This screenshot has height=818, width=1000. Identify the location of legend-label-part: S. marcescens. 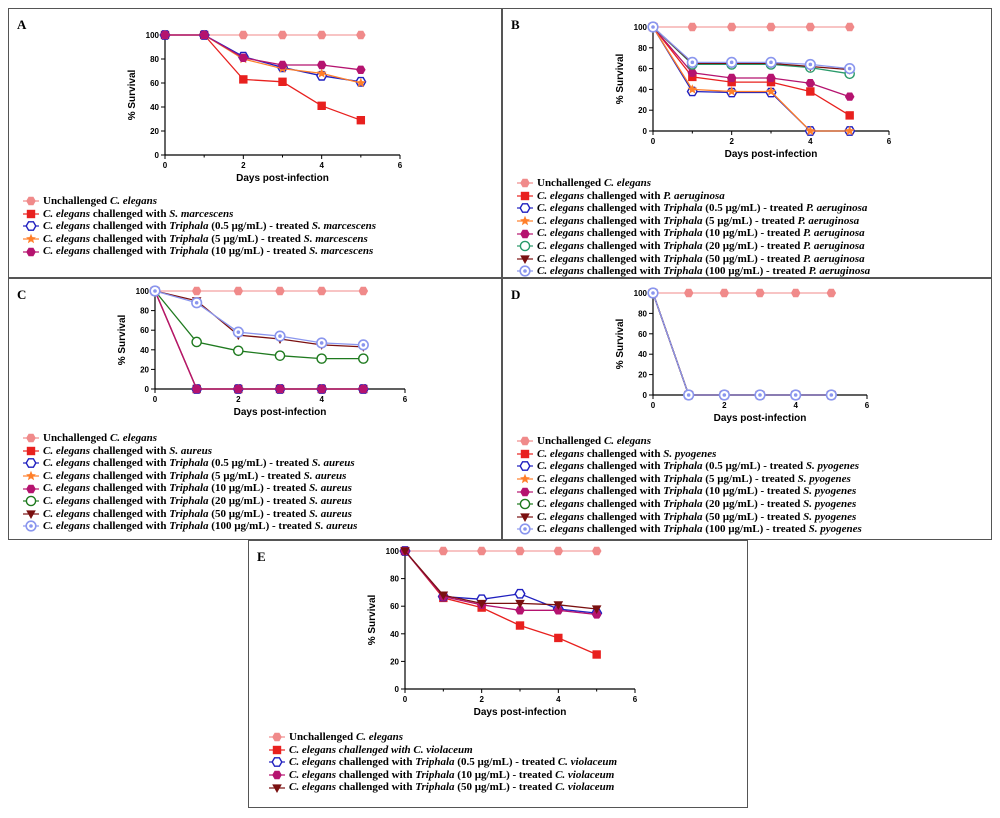
(201, 213).